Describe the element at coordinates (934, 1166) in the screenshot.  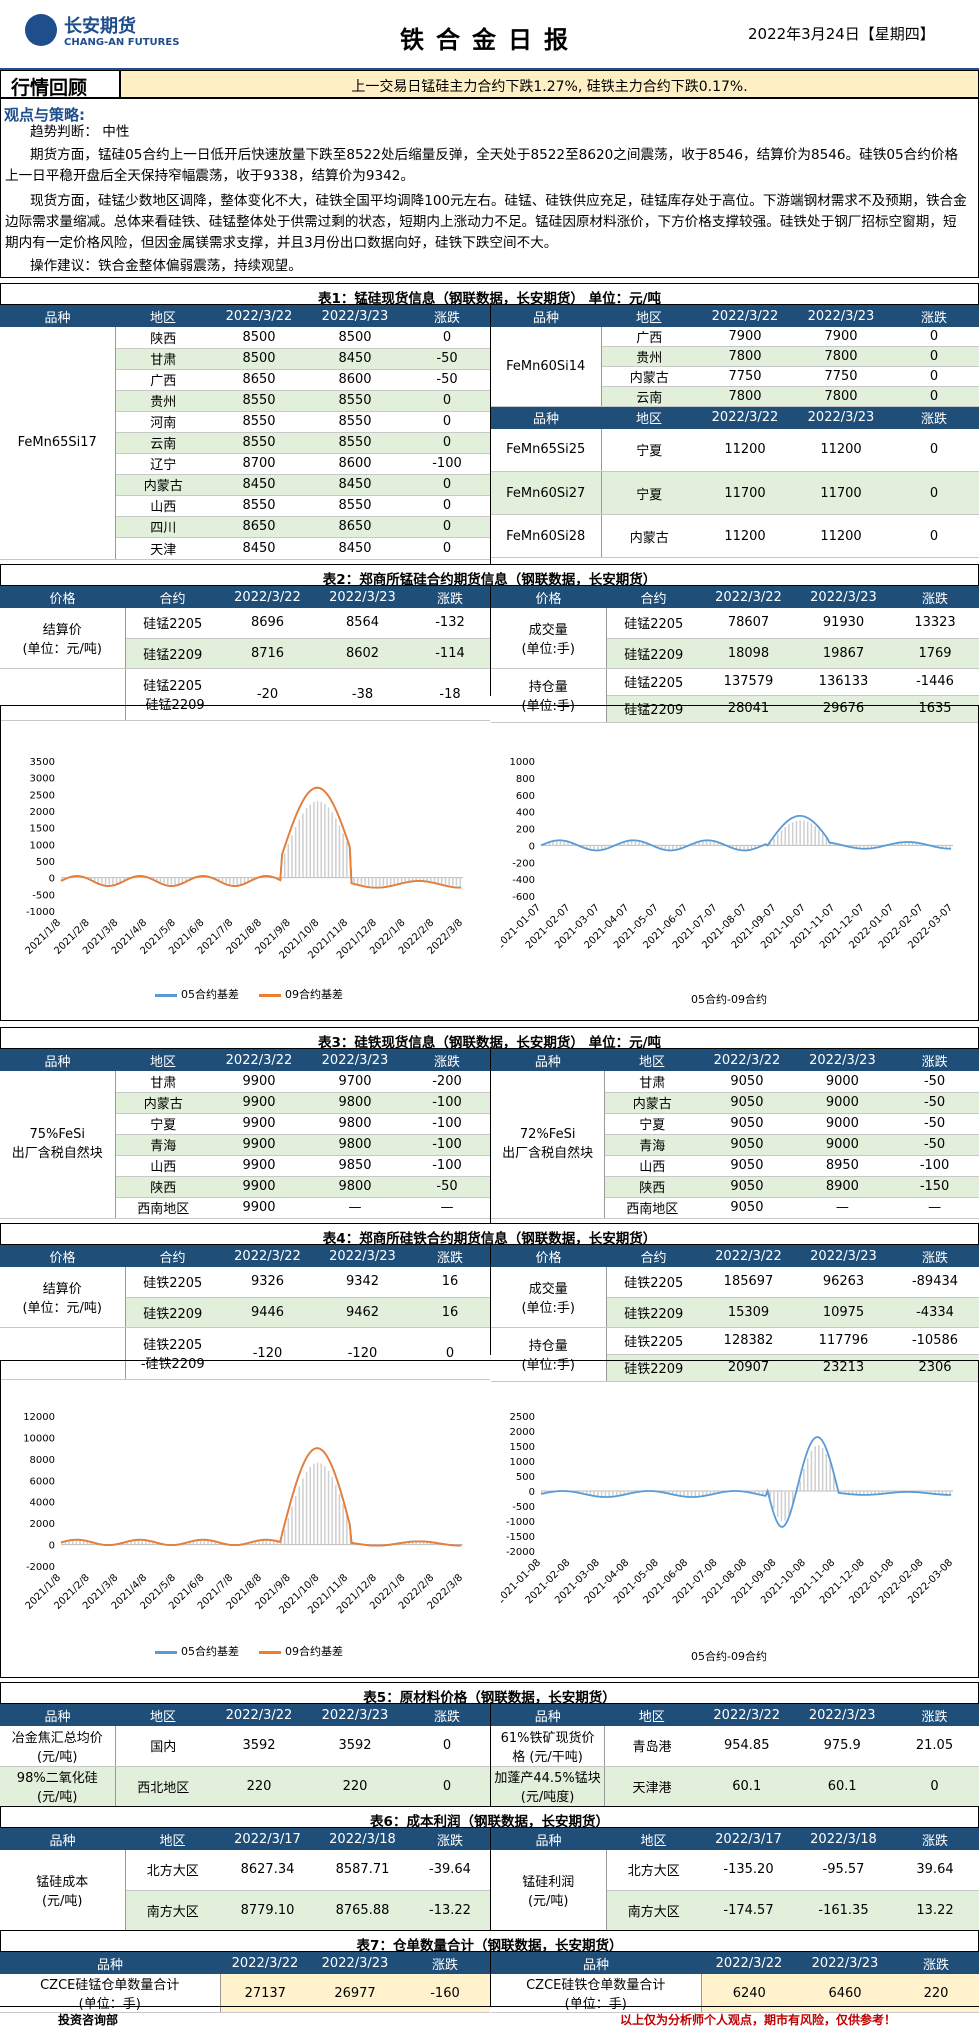
I see `table-cell: -100` at that location.